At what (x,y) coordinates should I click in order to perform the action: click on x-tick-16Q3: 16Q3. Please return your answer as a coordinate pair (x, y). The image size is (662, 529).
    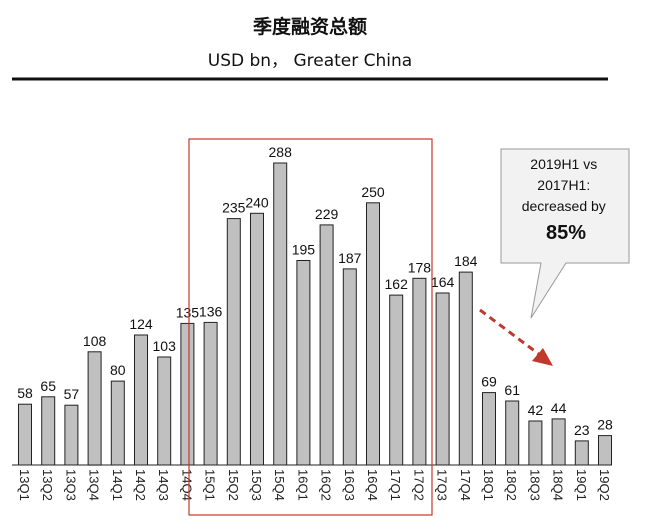
    Looking at the image, I should click on (349, 485).